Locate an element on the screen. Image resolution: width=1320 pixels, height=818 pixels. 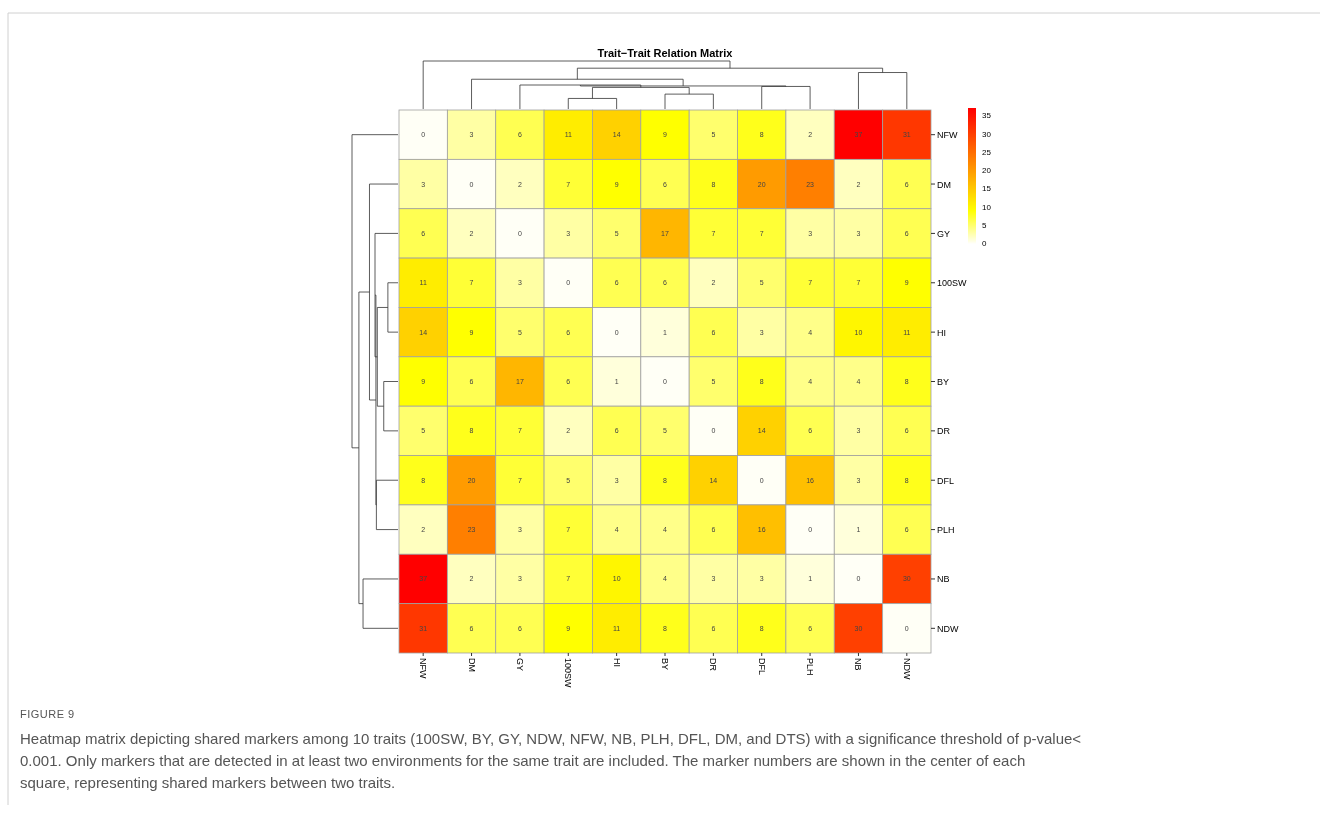
y-tick-label: HI is located at coordinates (941, 332).